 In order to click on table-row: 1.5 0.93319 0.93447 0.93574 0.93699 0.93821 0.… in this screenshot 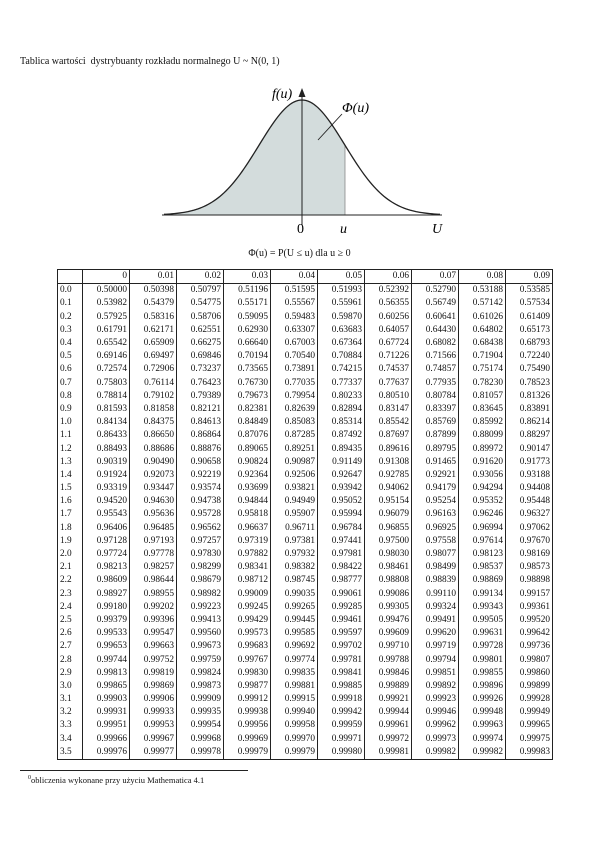, I will do `click(305, 489)`.